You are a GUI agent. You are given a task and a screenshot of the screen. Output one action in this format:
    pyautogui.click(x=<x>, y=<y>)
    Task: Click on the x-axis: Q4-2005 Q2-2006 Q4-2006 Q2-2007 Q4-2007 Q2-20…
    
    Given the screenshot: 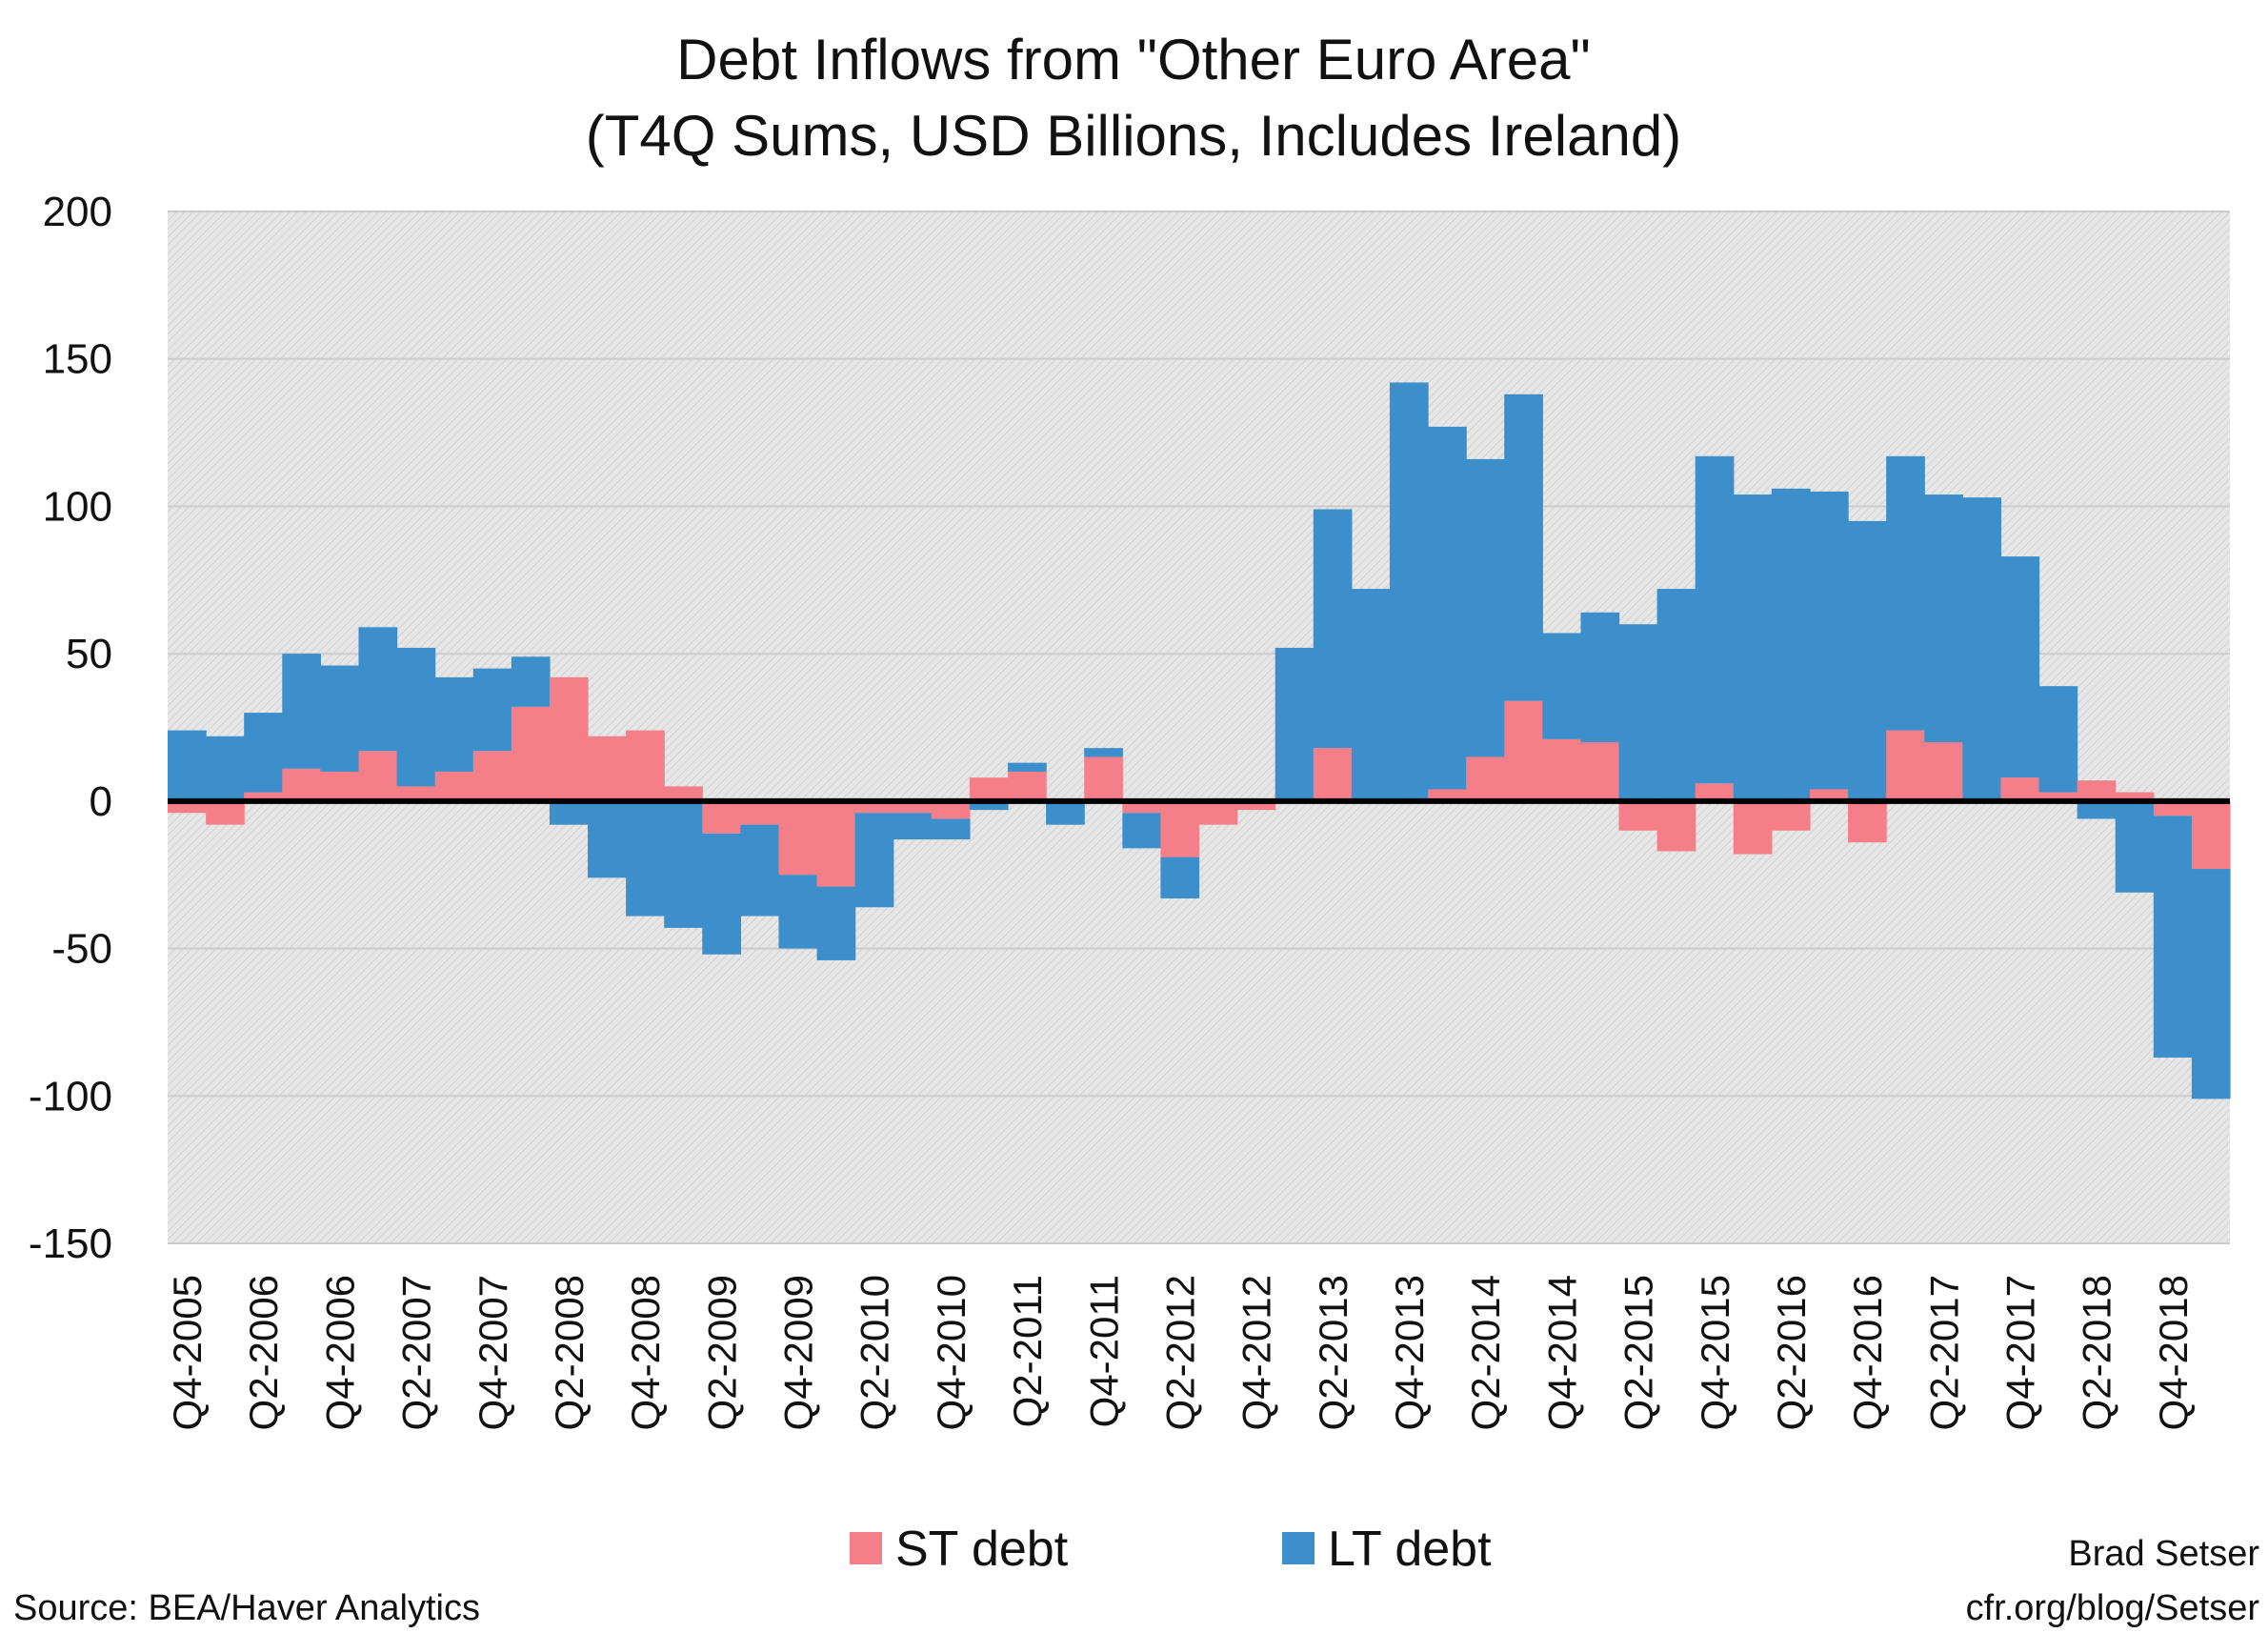 What is the action you would take?
    pyautogui.click(x=1181, y=1352)
    